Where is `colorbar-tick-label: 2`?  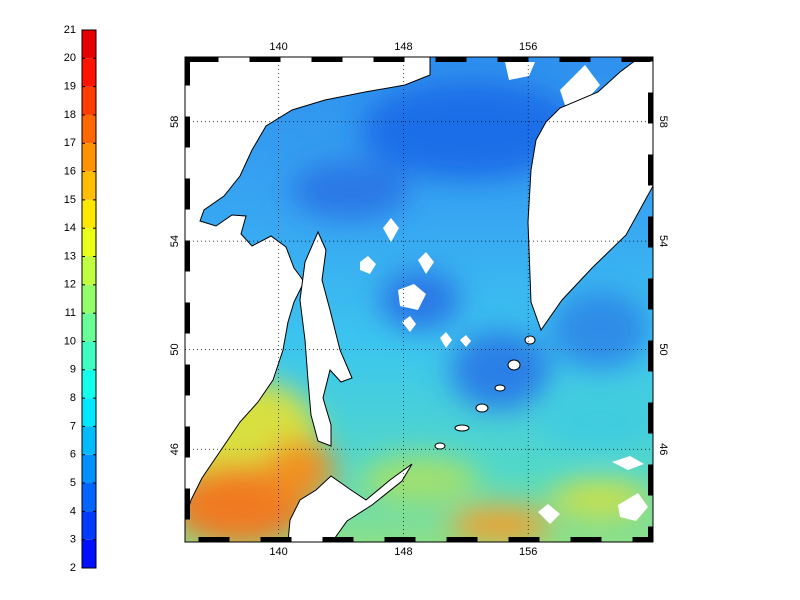
colorbar-tick-label: 2 is located at coordinates (73, 568).